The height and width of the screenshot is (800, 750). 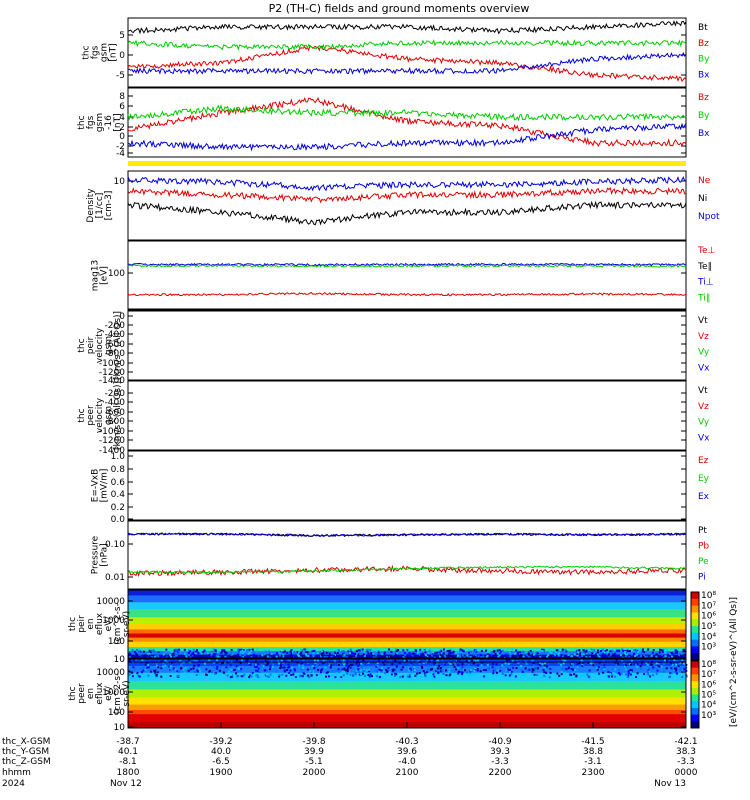 I want to click on x-value: -3.3, so click(x=686, y=762).